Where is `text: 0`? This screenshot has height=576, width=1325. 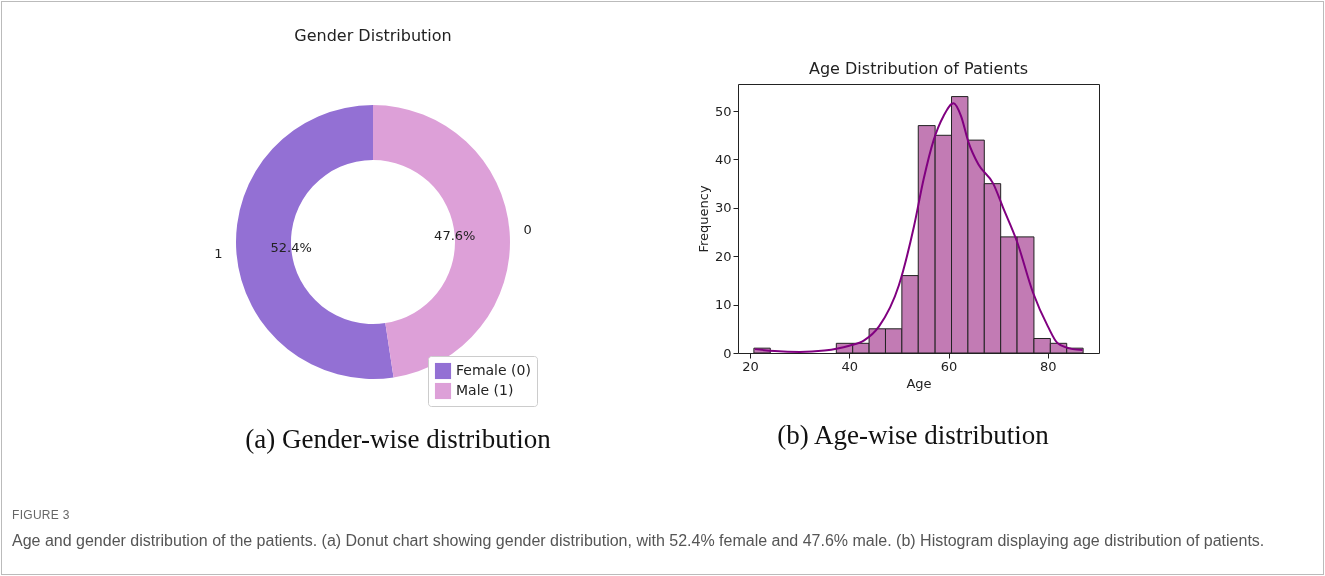 text: 0 is located at coordinates (527, 230).